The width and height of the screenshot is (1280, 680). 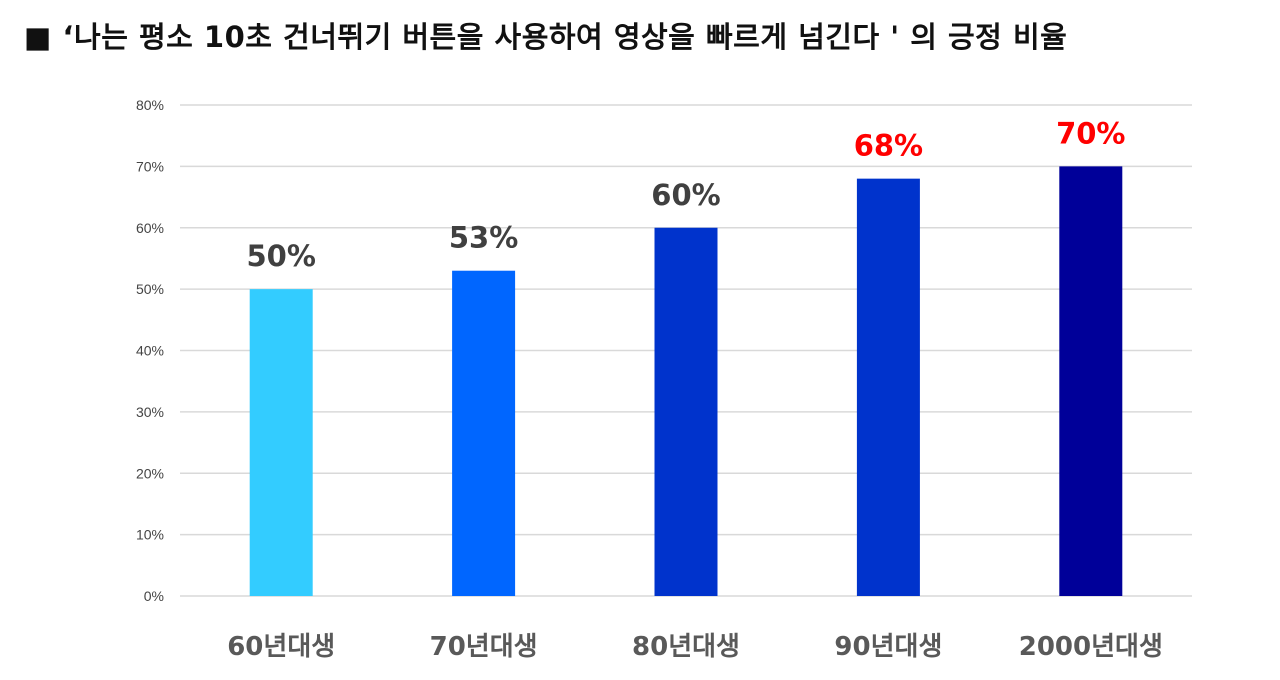 What do you see at coordinates (686, 647) in the screenshot?
I see `x-tick-label: 80년대생` at bounding box center [686, 647].